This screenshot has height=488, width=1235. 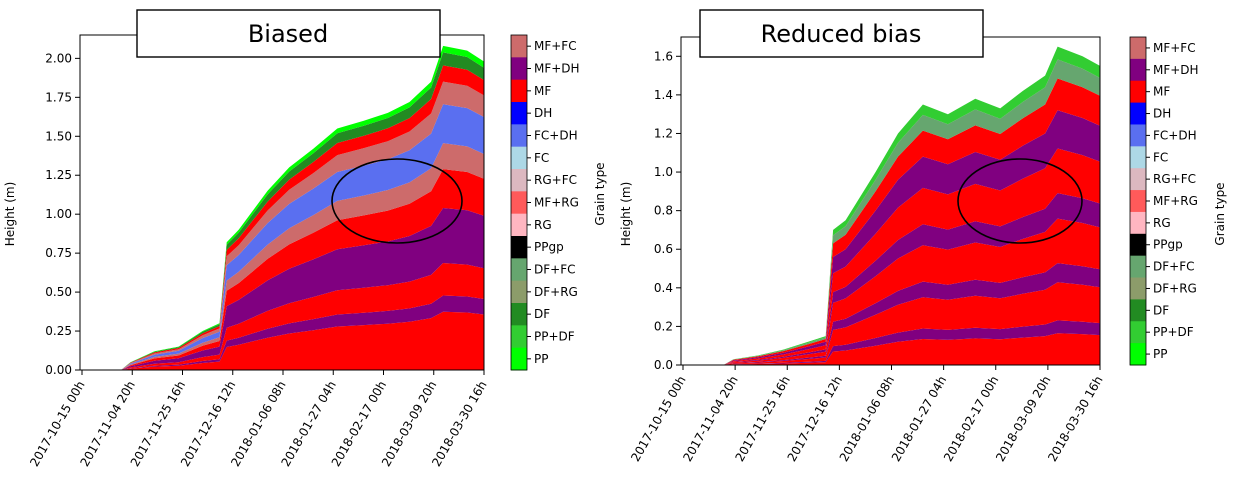 I want to click on y-tick-label: 0.00, so click(x=58, y=370).